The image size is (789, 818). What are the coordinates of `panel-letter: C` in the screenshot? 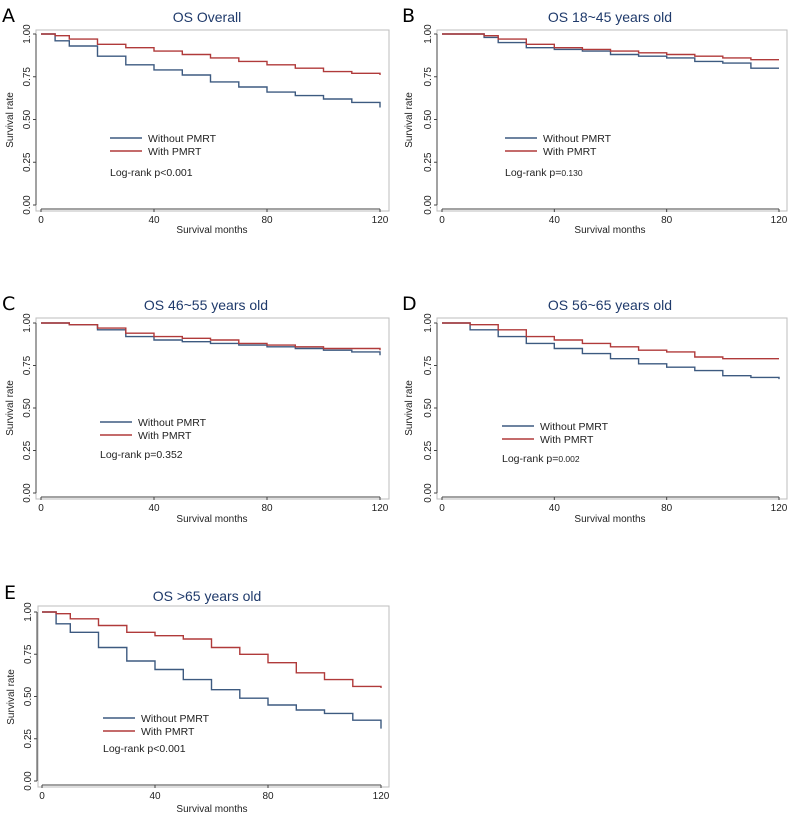 It's located at (8, 304).